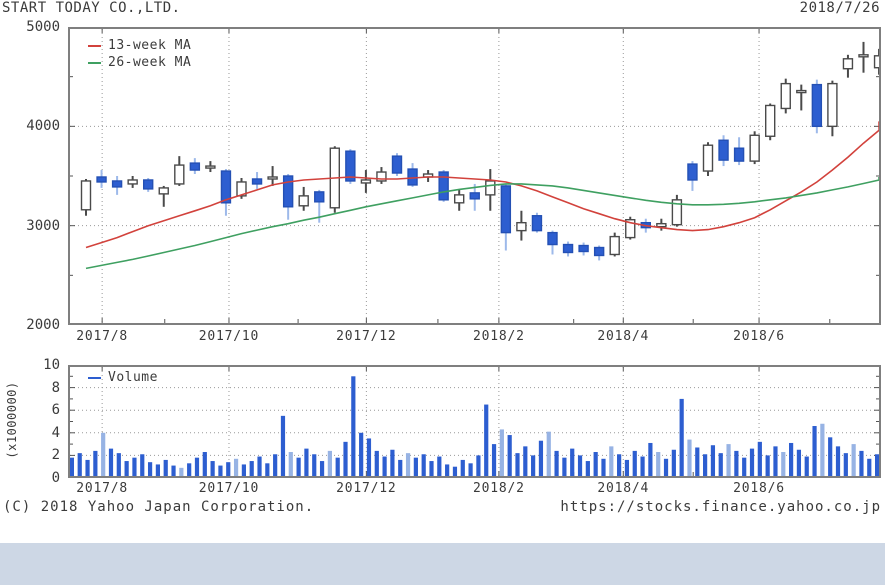 This screenshot has width=885, height=585. What do you see at coordinates (498, 488) in the screenshot?
I see `volume-x-tick-label: 2018/2` at bounding box center [498, 488].